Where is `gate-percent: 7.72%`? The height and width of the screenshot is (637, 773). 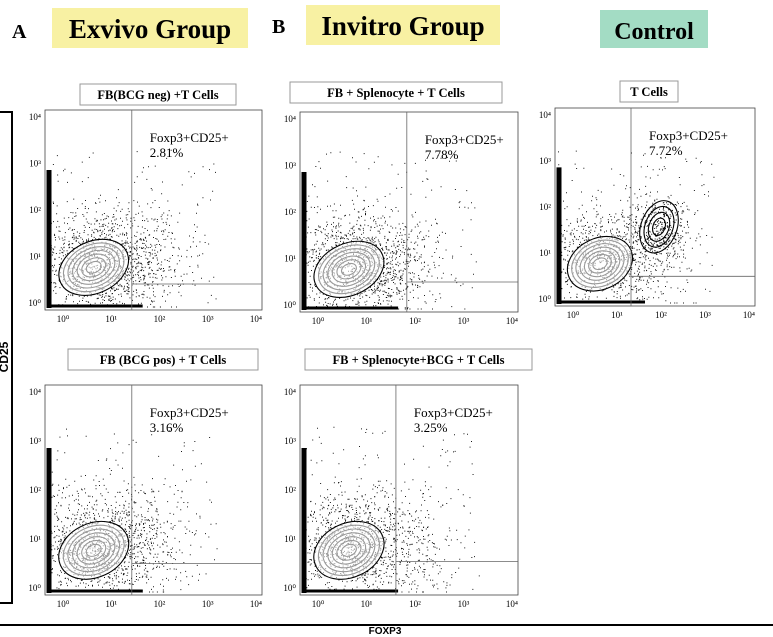 gate-percent: 7.72% is located at coordinates (666, 150).